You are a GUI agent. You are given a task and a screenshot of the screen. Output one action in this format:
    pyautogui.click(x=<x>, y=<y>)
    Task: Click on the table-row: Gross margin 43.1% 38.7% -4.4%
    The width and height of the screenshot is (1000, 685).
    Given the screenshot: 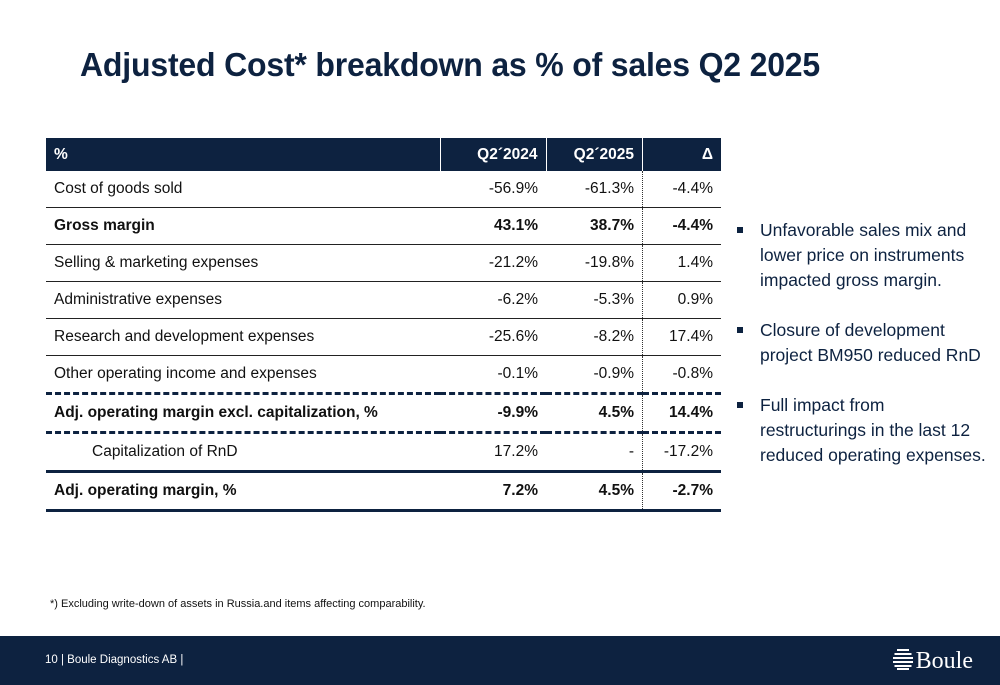 What is the action you would take?
    pyautogui.click(x=383, y=226)
    